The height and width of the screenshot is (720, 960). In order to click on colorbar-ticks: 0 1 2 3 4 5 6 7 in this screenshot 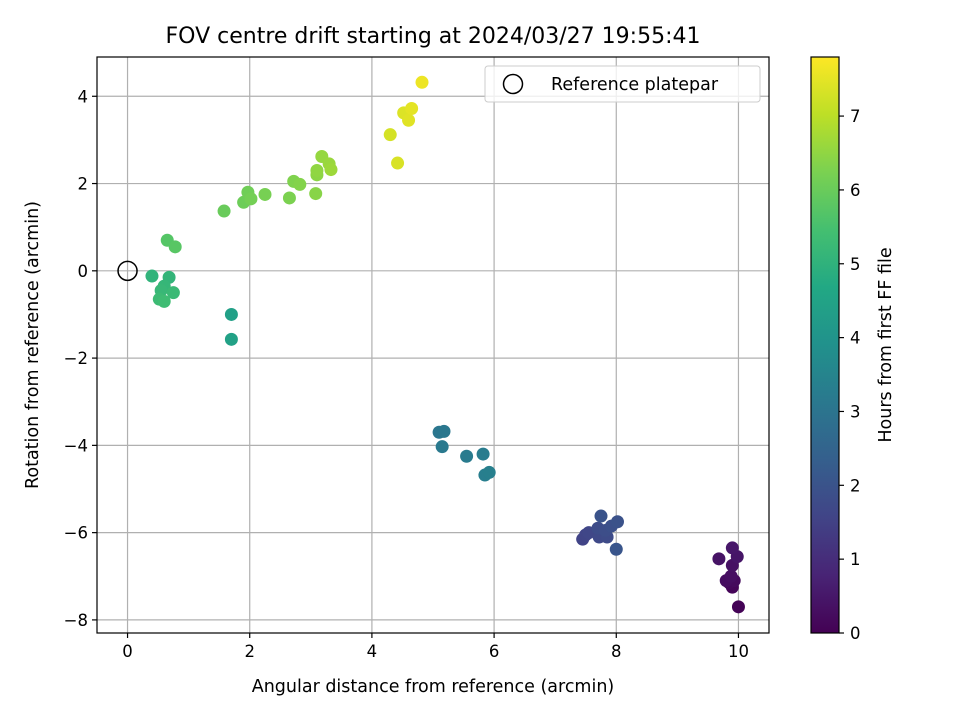, I will do `click(850, 375)`.